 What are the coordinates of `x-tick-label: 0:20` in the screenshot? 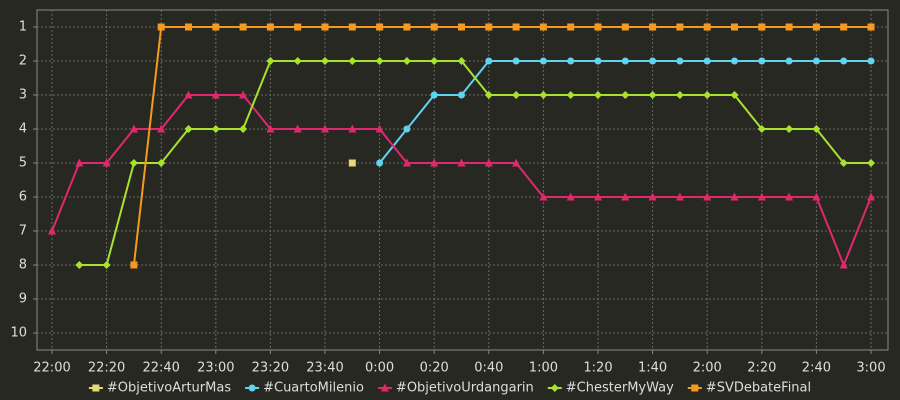 It's located at (434, 368).